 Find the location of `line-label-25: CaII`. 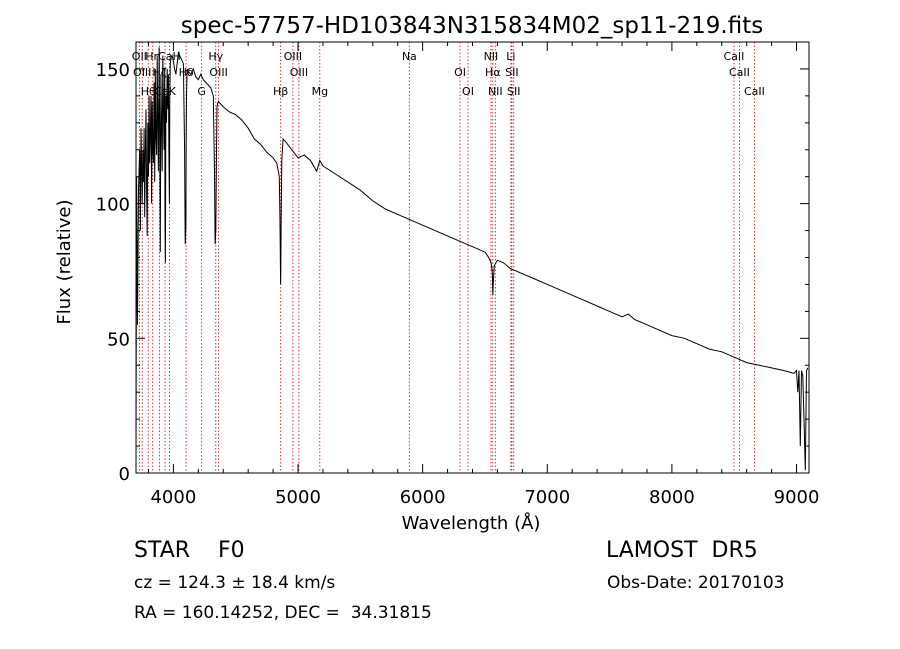

line-label-25: CaII is located at coordinates (739, 72).